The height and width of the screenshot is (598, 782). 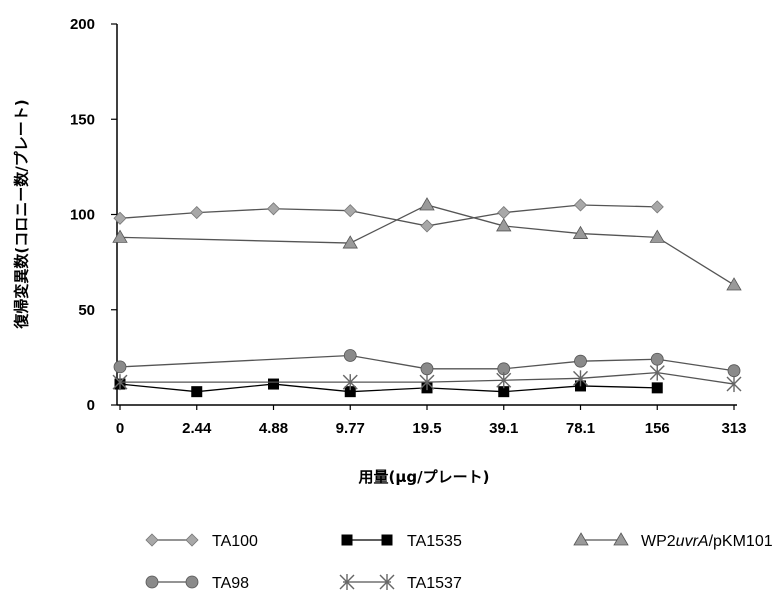 I want to click on x-axis-title: 用量(μg/プレート), so click(x=424, y=477).